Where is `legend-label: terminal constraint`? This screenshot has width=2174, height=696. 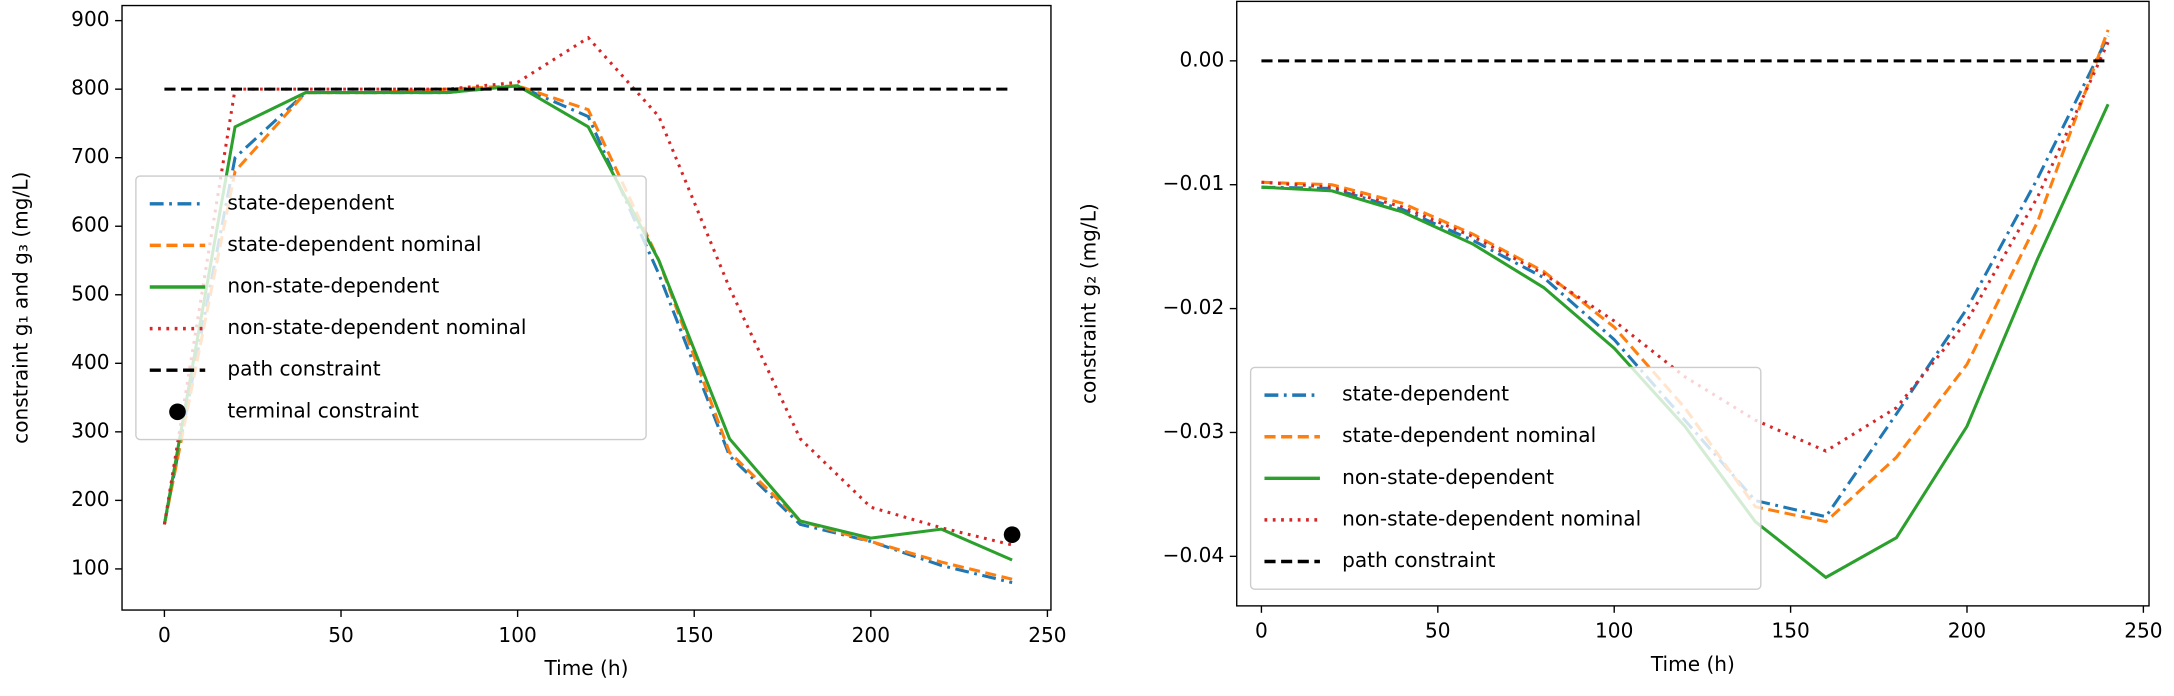
legend-label: terminal constraint is located at coordinates (323, 410).